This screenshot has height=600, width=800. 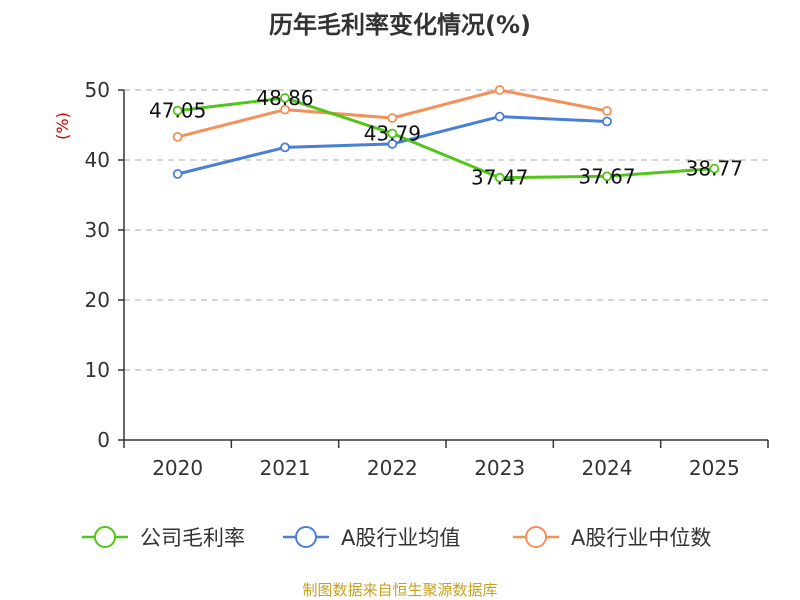 I want to click on legend-label: A股行业均值, so click(x=400, y=538).